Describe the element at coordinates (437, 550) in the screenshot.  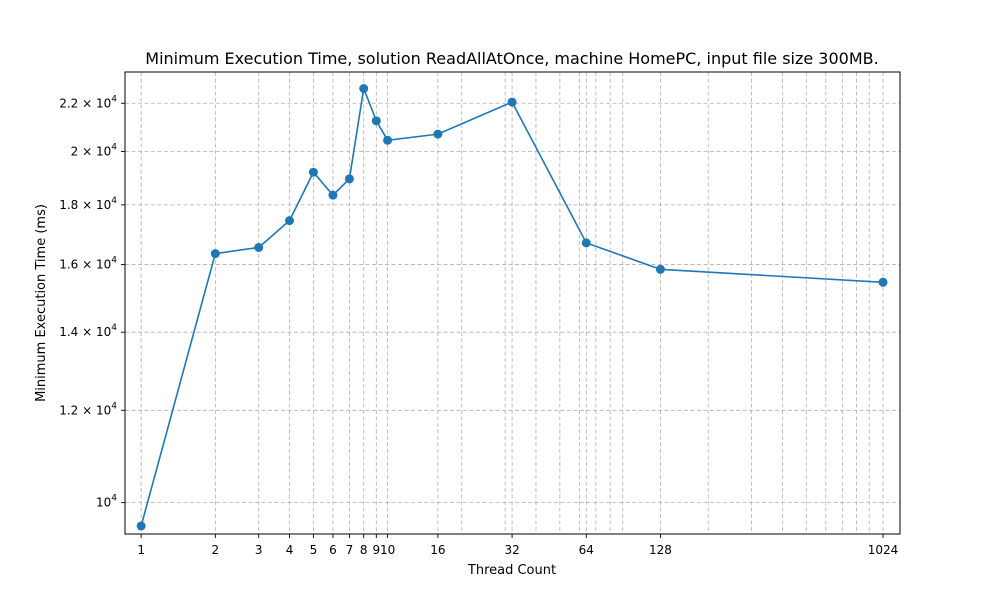
I see `x-tick-label: 16` at that location.